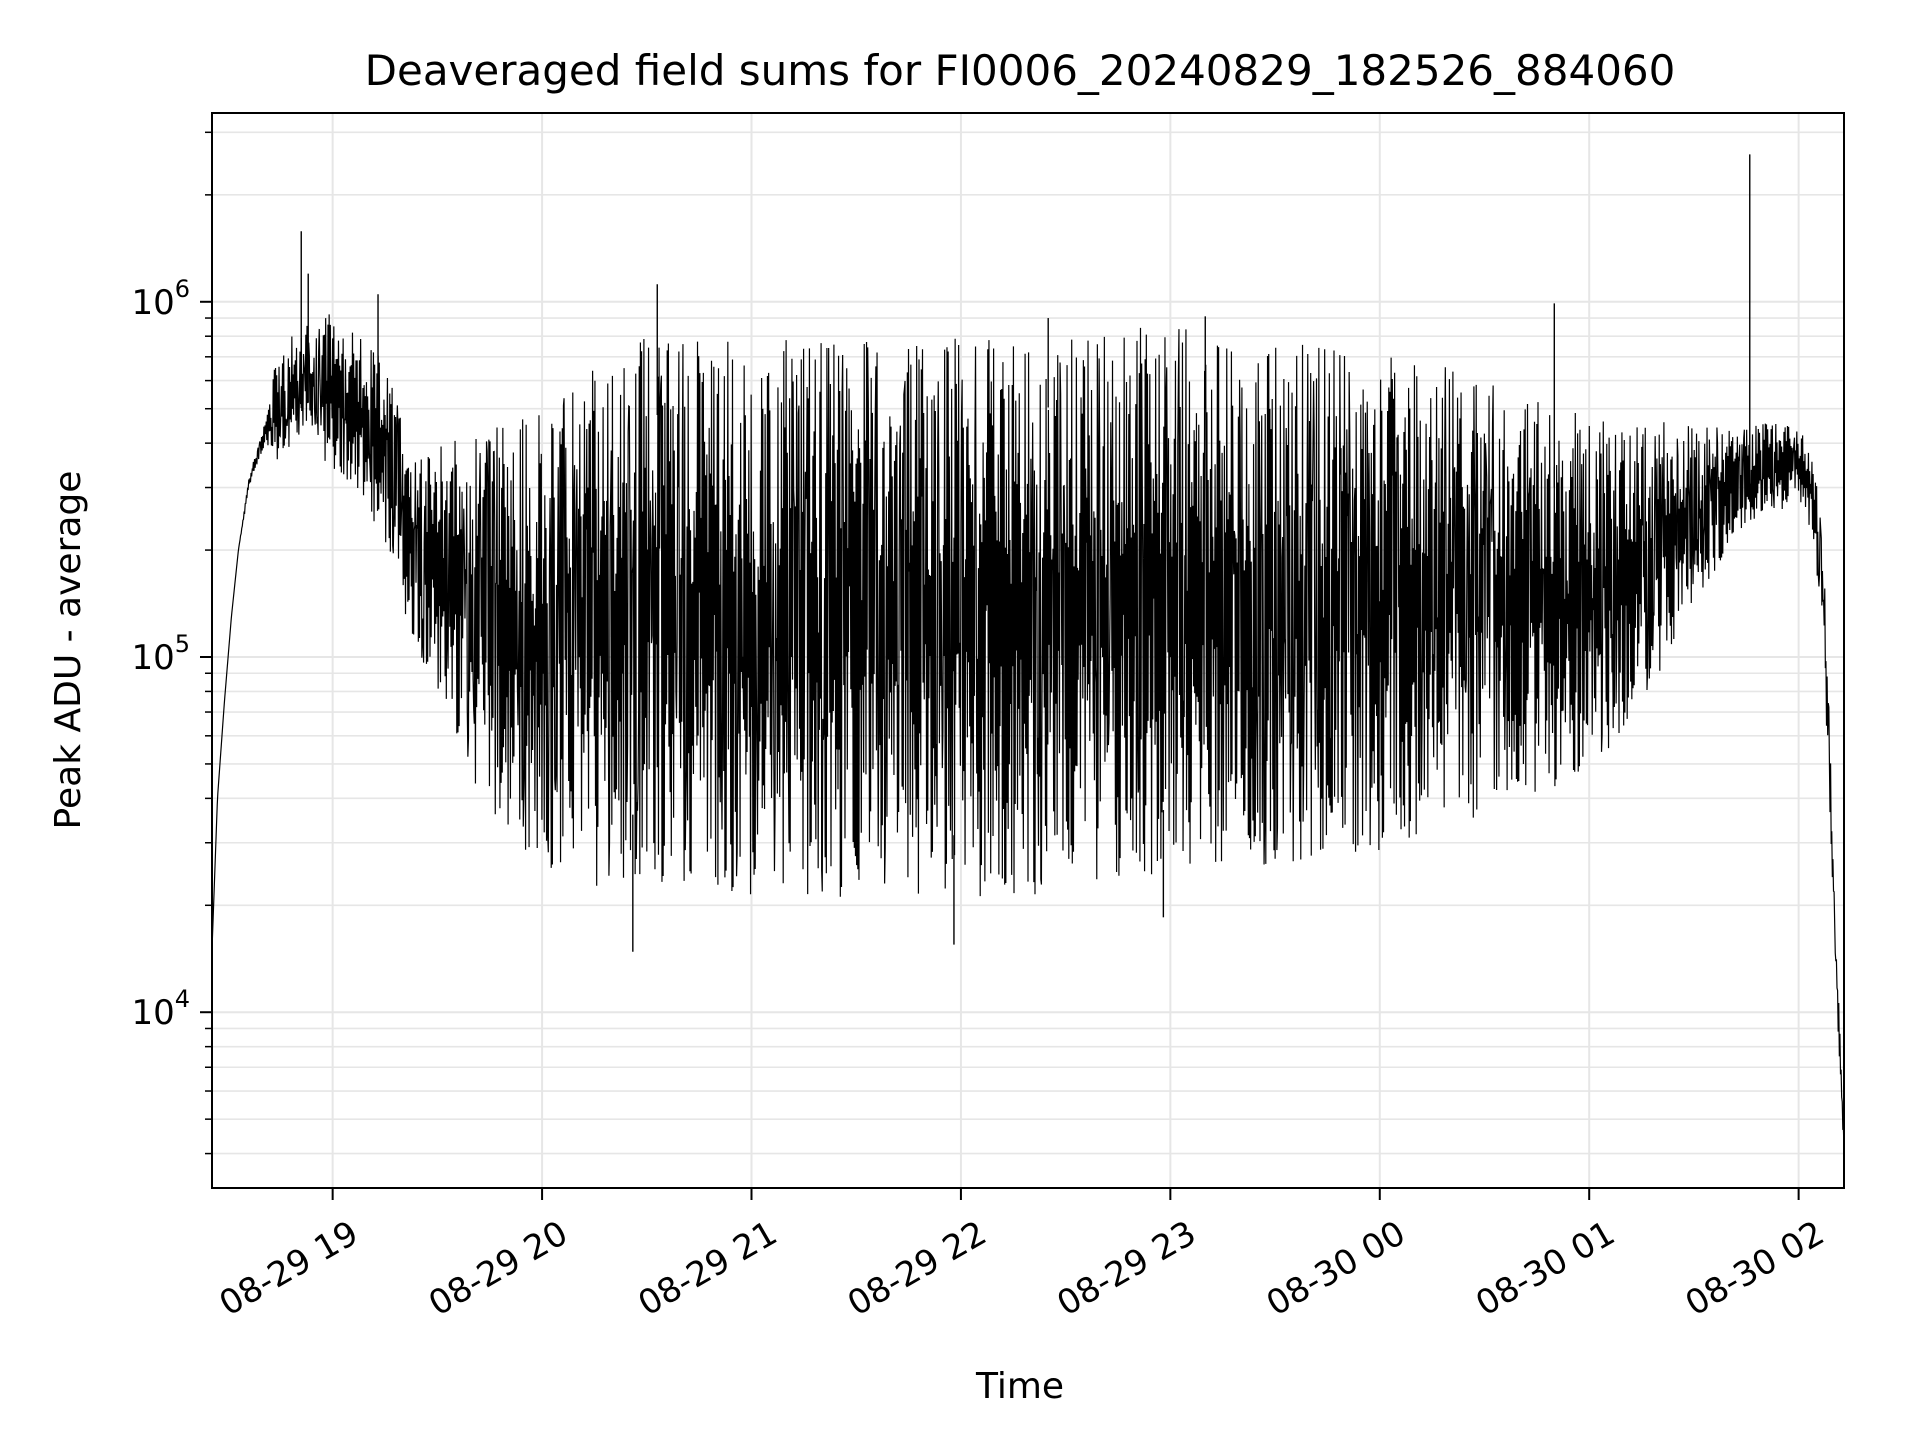 The image size is (1920, 1440). What do you see at coordinates (160, 299) in the screenshot?
I see `y-tick-label: 10⁶` at bounding box center [160, 299].